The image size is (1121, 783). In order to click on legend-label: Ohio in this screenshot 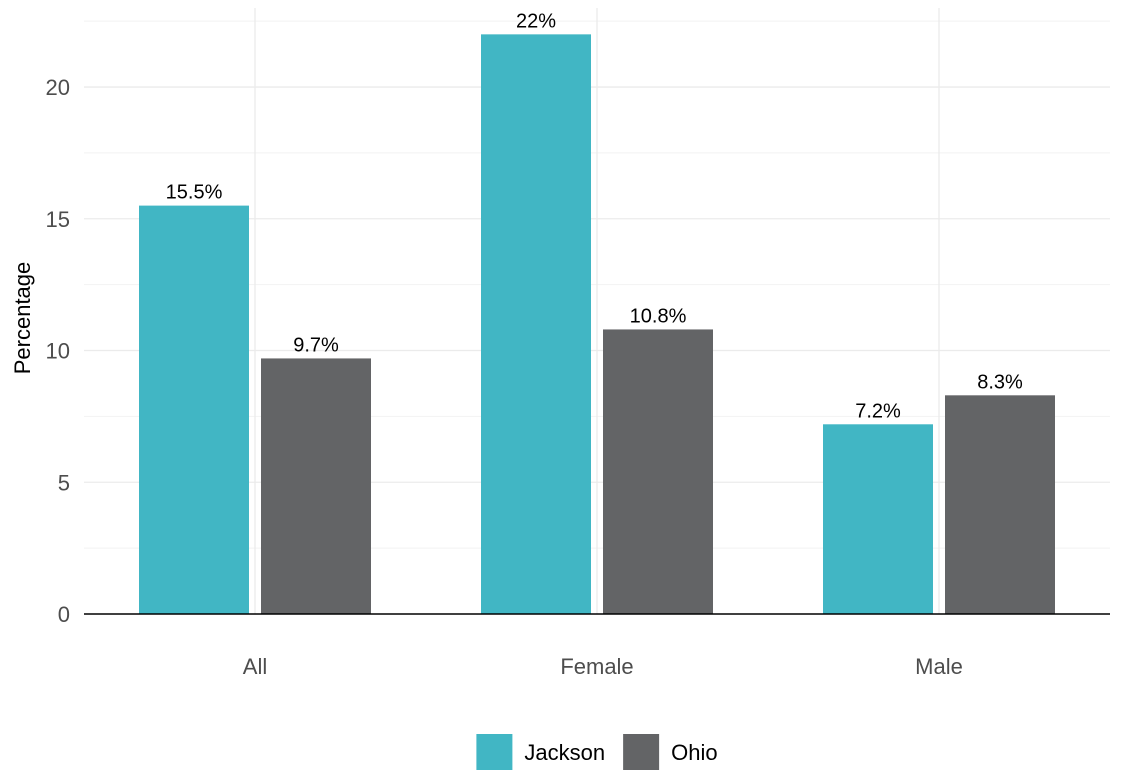, I will do `click(694, 752)`.